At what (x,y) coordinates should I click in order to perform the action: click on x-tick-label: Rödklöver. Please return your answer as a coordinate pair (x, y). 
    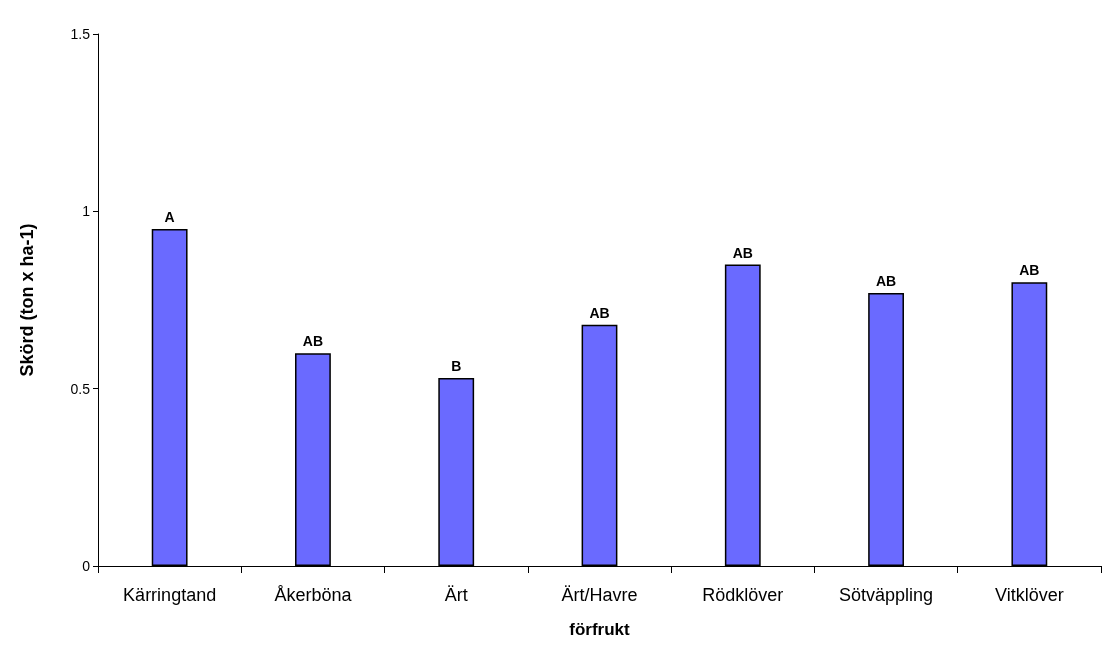
    Looking at the image, I should click on (743, 595).